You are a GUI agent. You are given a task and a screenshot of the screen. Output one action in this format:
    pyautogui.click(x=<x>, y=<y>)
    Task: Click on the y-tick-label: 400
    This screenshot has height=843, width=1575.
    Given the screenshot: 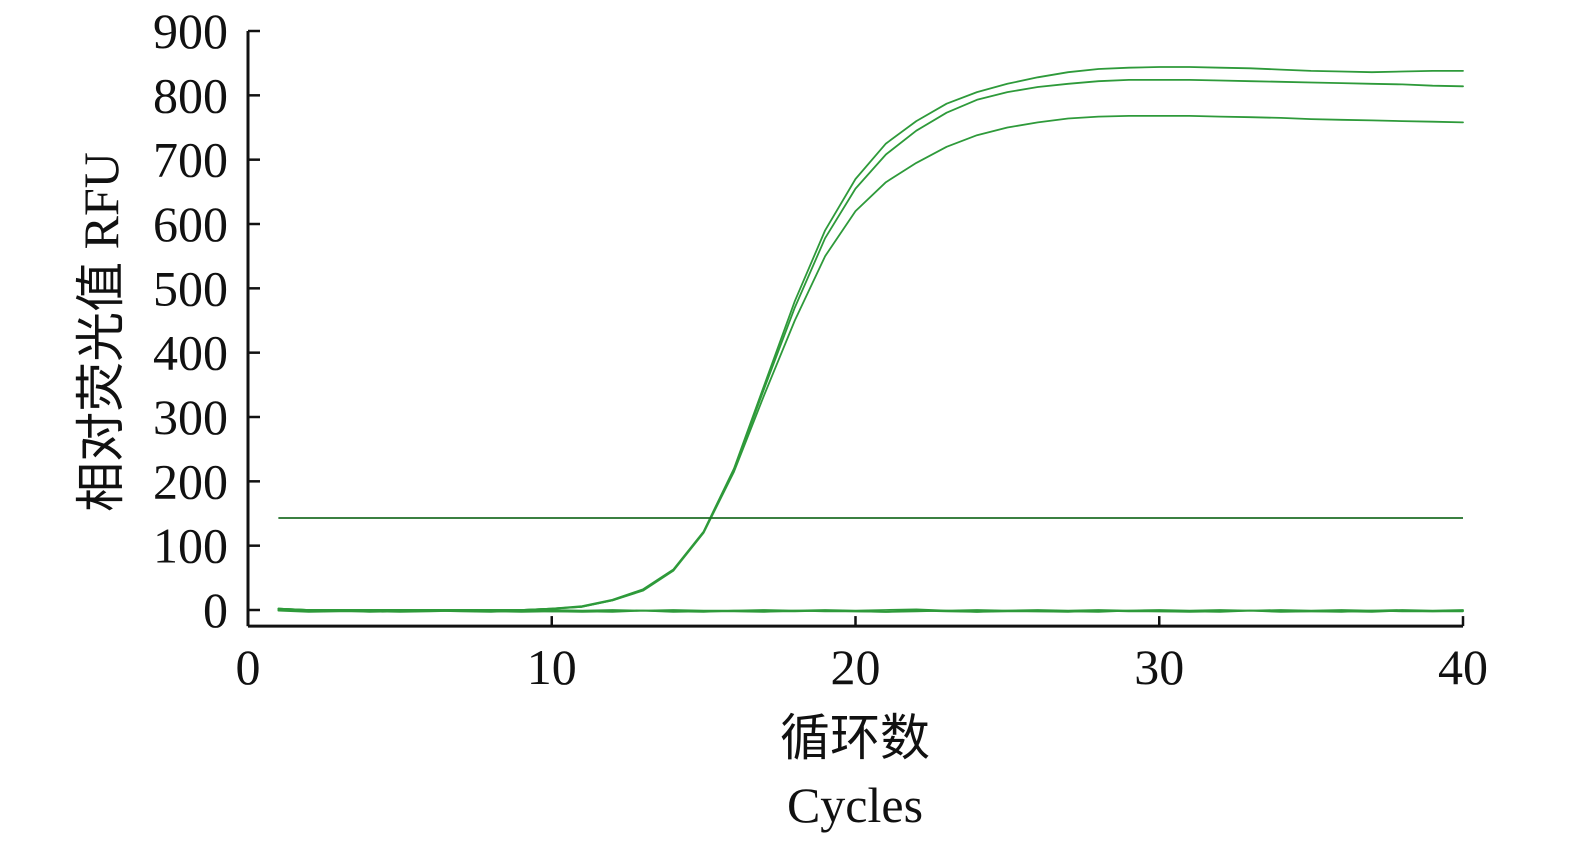 What is the action you would take?
    pyautogui.click(x=190, y=353)
    